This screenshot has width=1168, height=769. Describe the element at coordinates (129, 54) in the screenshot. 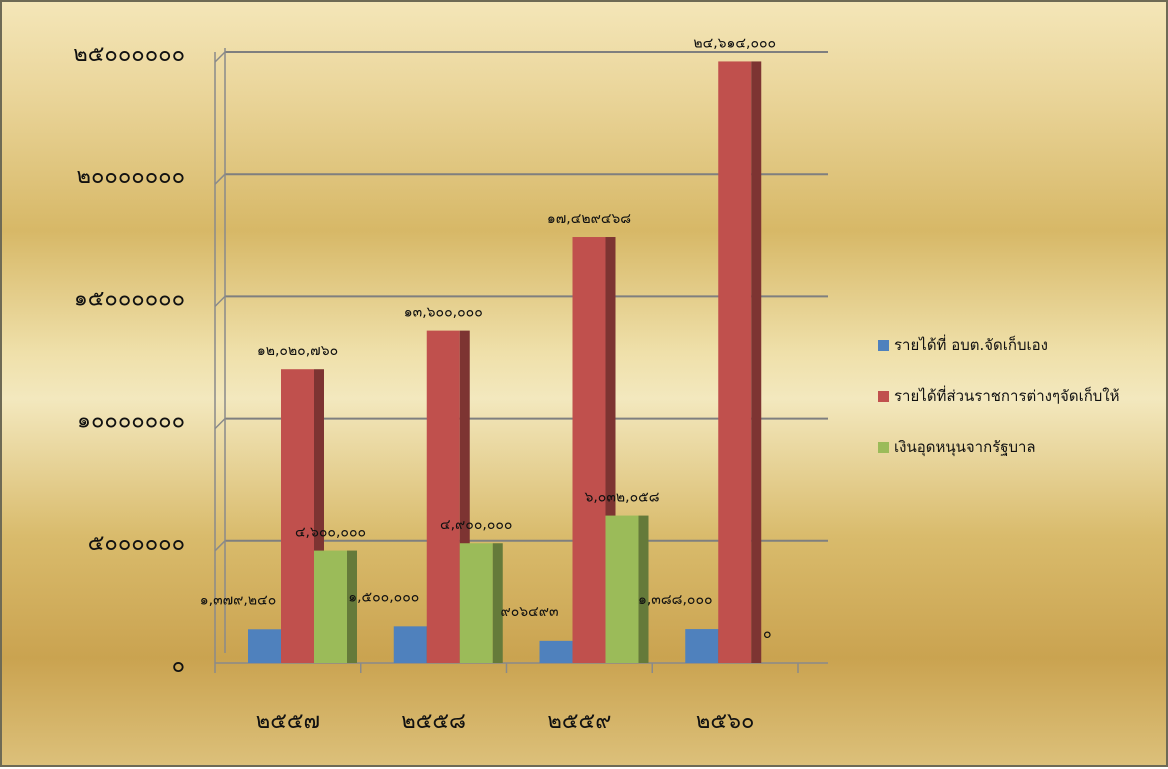

I see `y-tick-label: ๒๕๐๐๐๐๐๐` at that location.